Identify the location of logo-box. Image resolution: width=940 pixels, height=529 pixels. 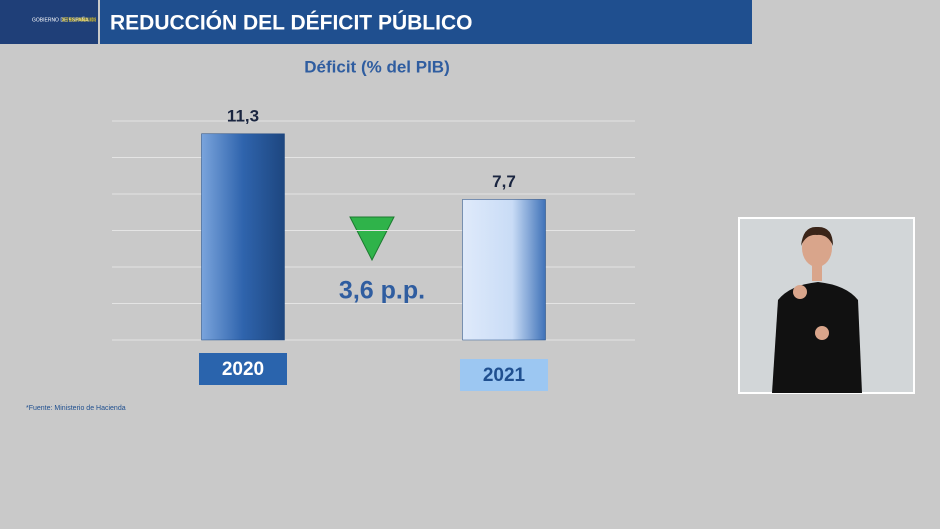
(49, 22).